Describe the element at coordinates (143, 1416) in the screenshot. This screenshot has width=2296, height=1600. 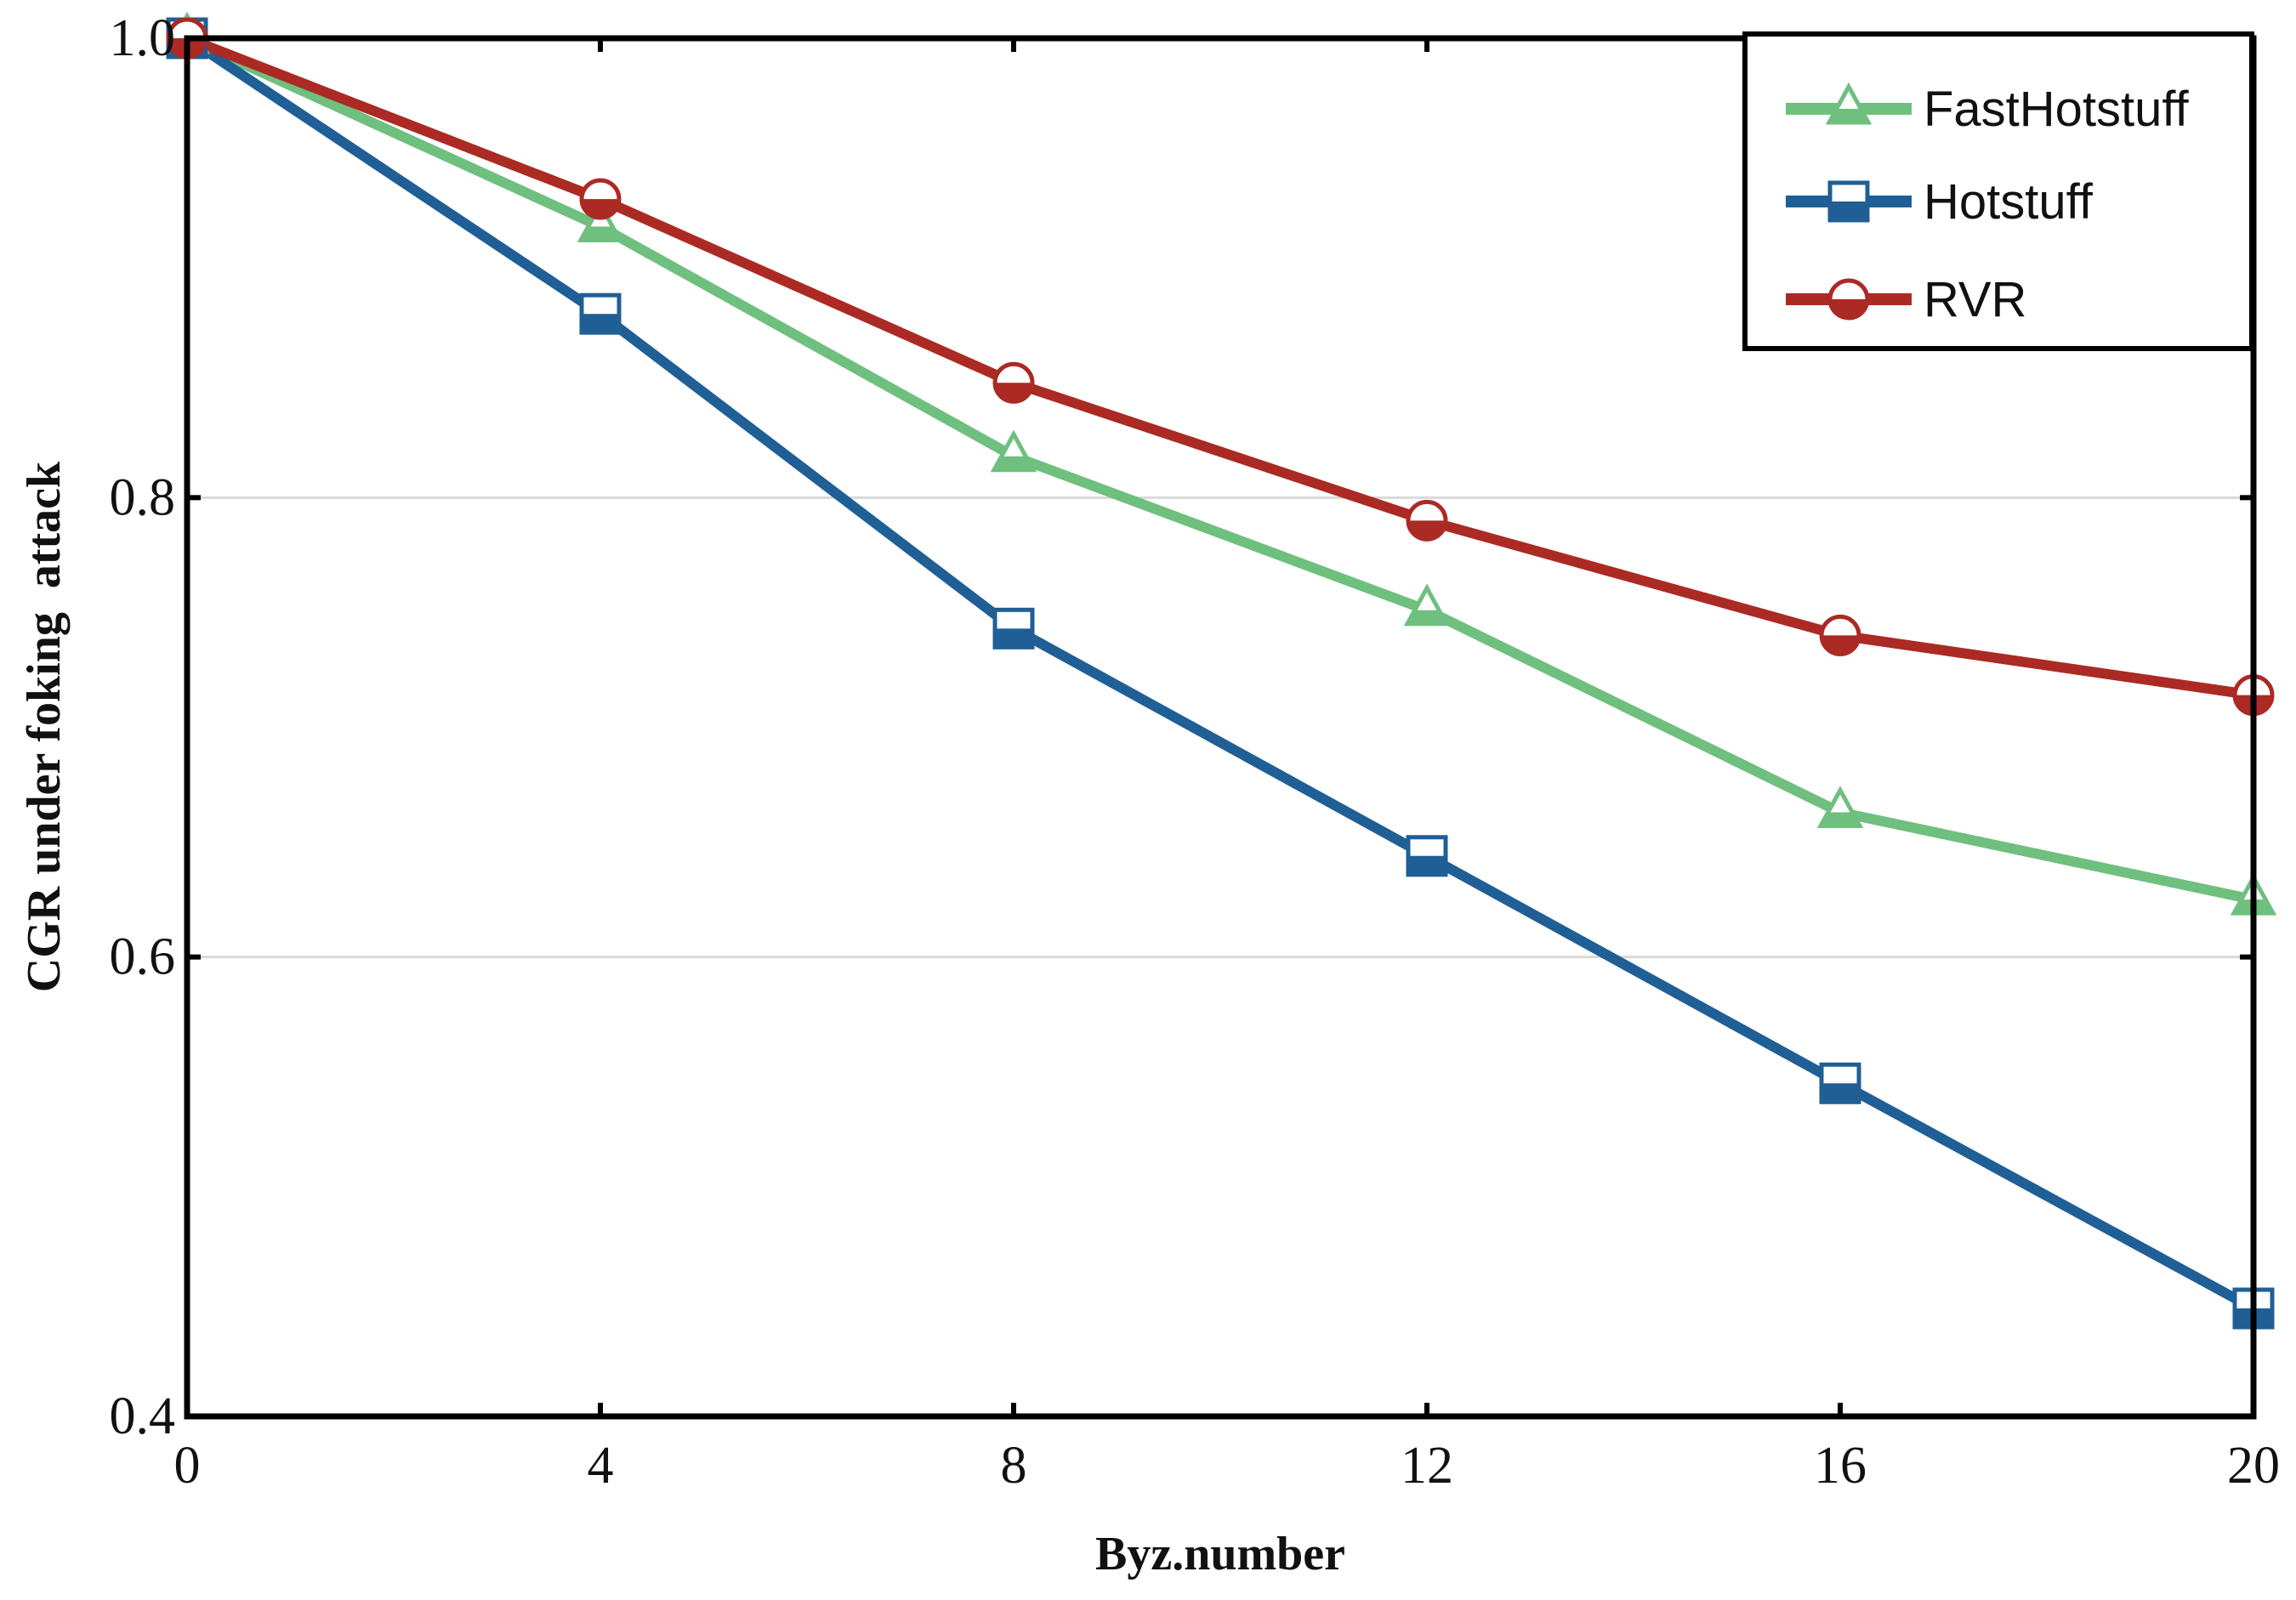
I see `y-tick-label: 0.4` at that location.